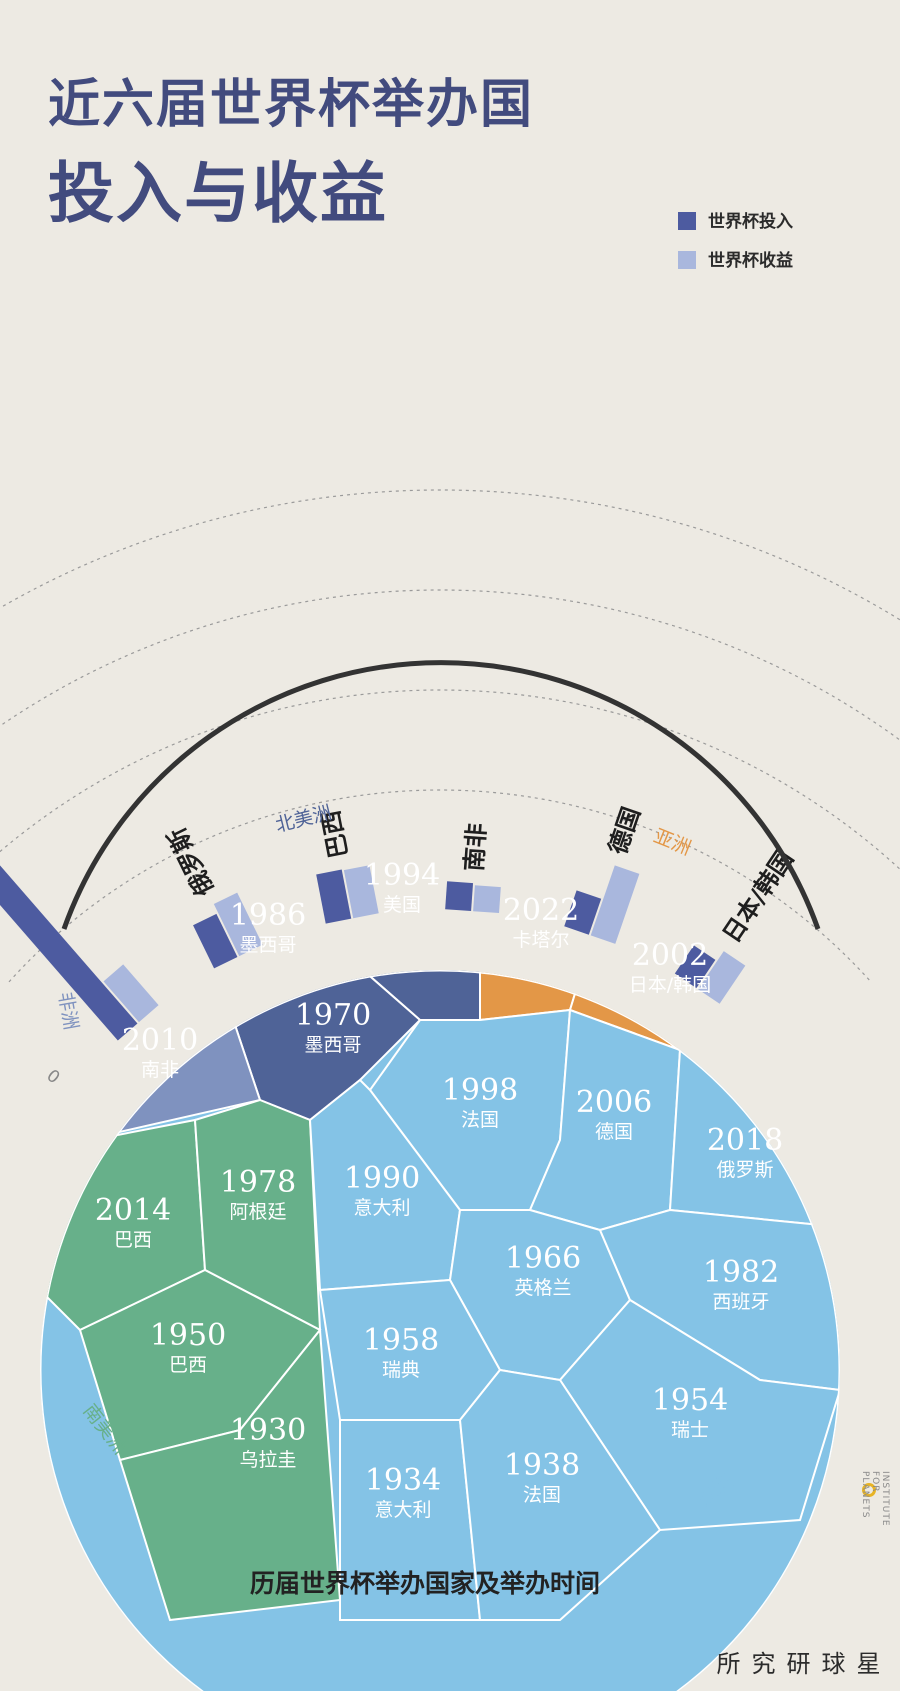 The width and height of the screenshot is (900, 1691). I want to click on cell-country: 德国, so click(614, 1132).